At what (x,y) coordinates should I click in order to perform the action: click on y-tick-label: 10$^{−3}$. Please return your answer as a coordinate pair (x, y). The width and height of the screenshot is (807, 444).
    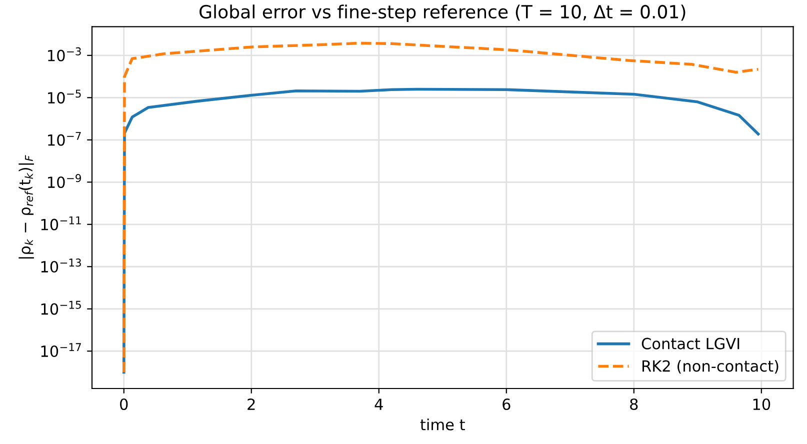
    Looking at the image, I should click on (64, 54).